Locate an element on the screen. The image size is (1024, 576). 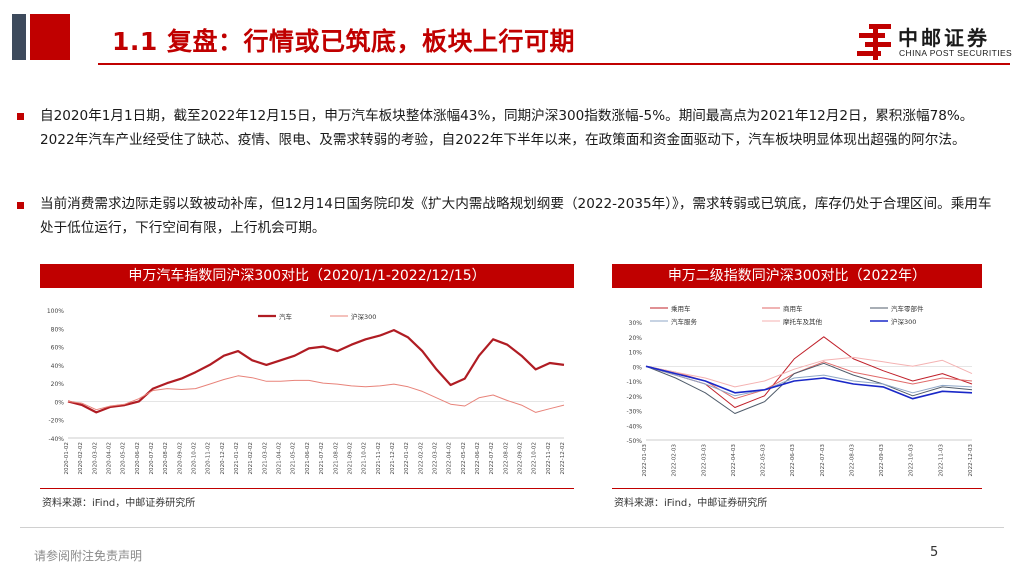
y-tick-label: -50% is located at coordinates (634, 441).